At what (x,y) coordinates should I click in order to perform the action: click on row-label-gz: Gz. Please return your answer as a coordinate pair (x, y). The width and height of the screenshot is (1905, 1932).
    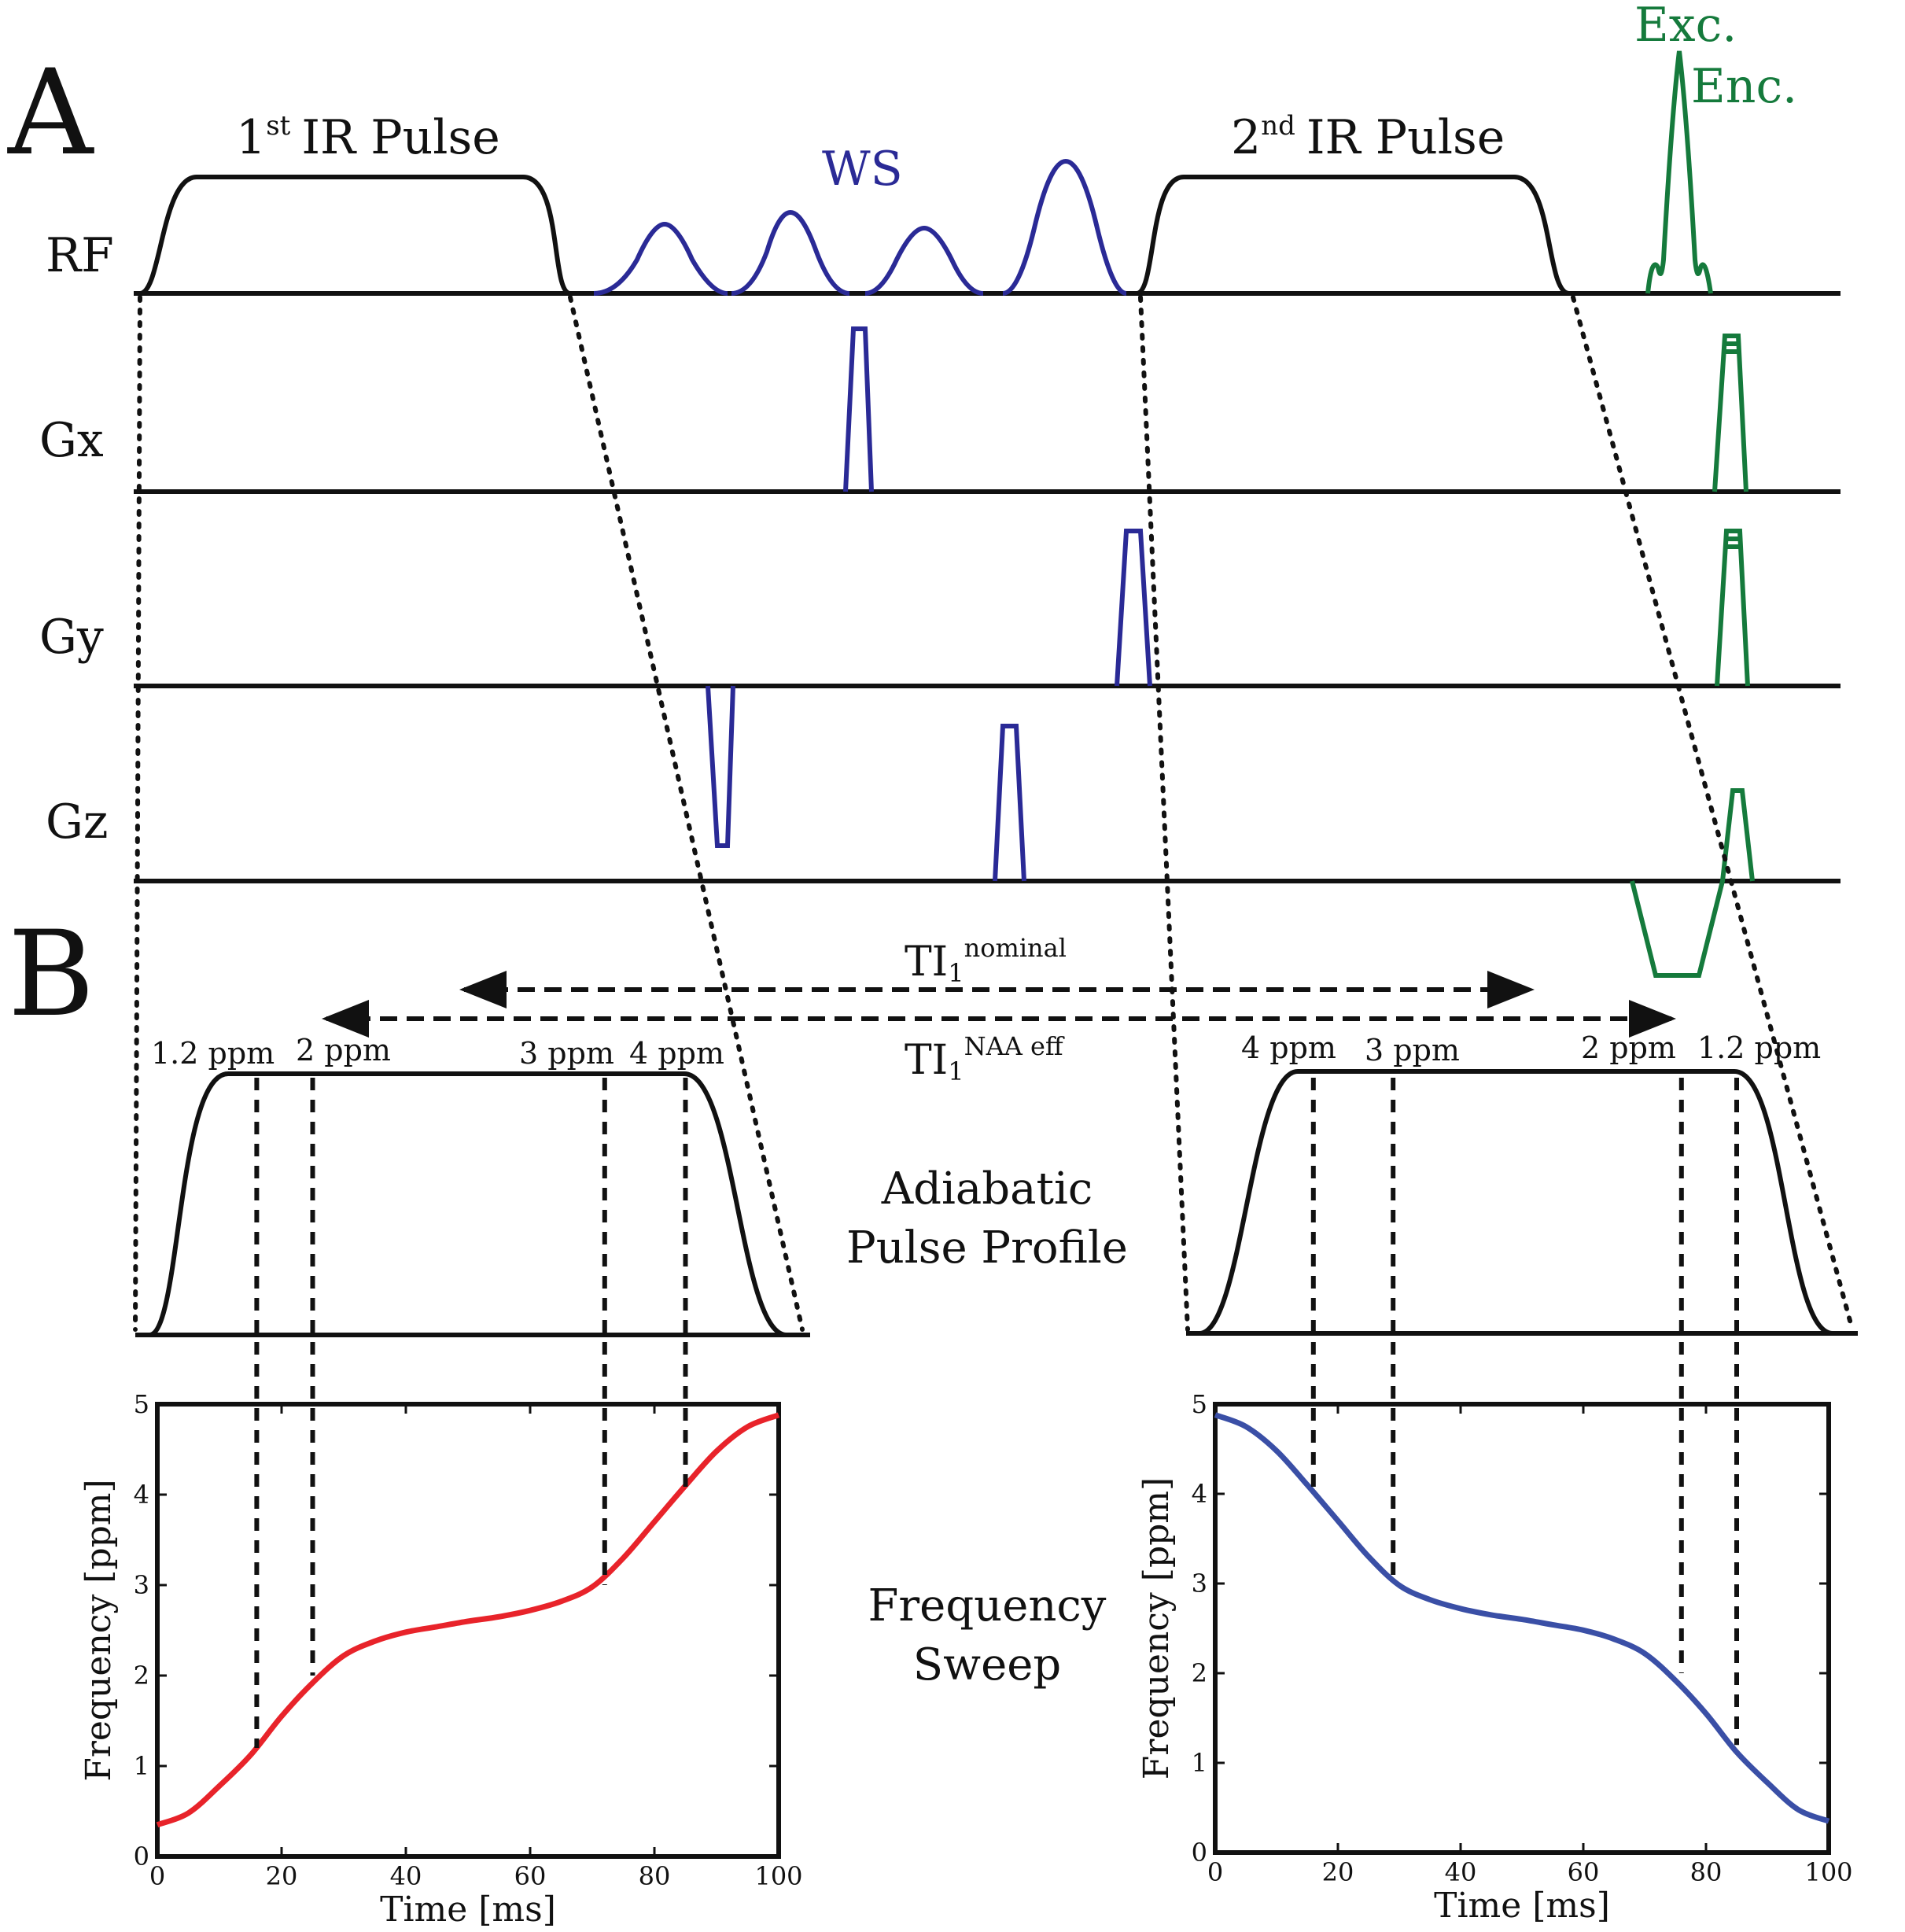
    Looking at the image, I should click on (77, 822).